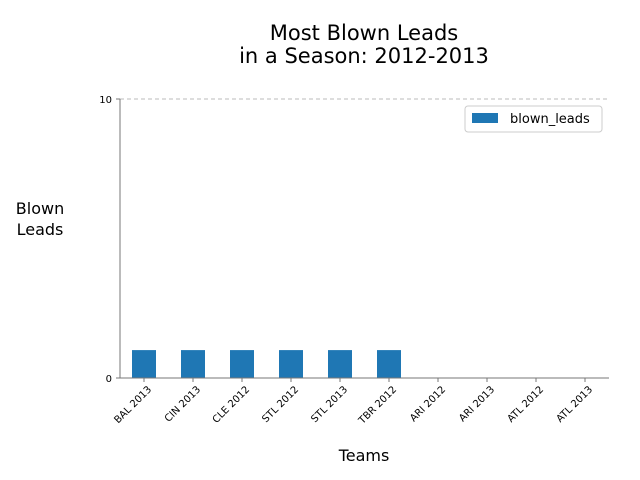 The width and height of the screenshot is (640, 480). What do you see at coordinates (364, 455) in the screenshot?
I see `x-axis-label: Teams` at bounding box center [364, 455].